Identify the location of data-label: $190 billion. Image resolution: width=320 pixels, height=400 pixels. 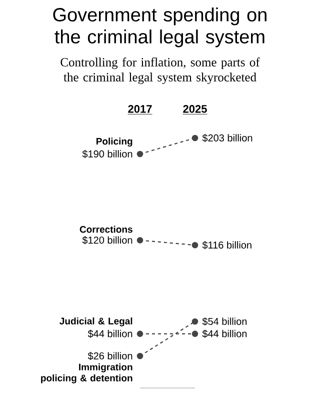
(107, 154).